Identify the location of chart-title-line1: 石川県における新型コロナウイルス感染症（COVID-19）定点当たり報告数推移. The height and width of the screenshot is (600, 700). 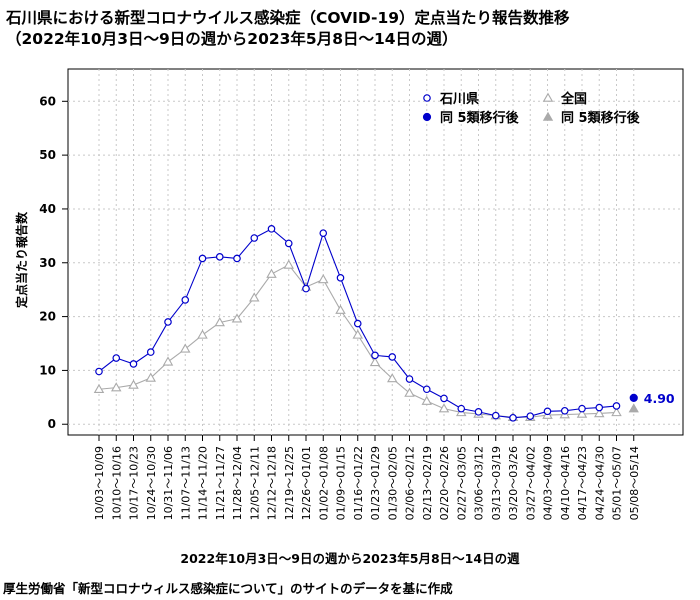
(288, 18).